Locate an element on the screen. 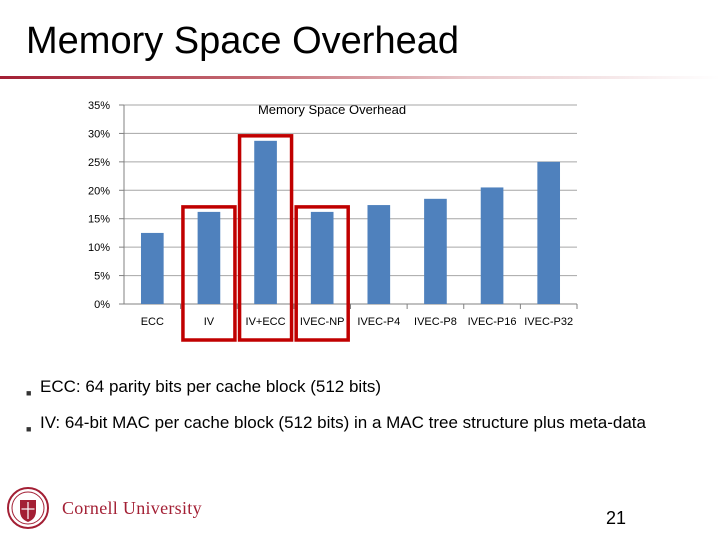 Image resolution: width=720 pixels, height=540 pixels. y-tick-label: 0% is located at coordinates (102, 305).